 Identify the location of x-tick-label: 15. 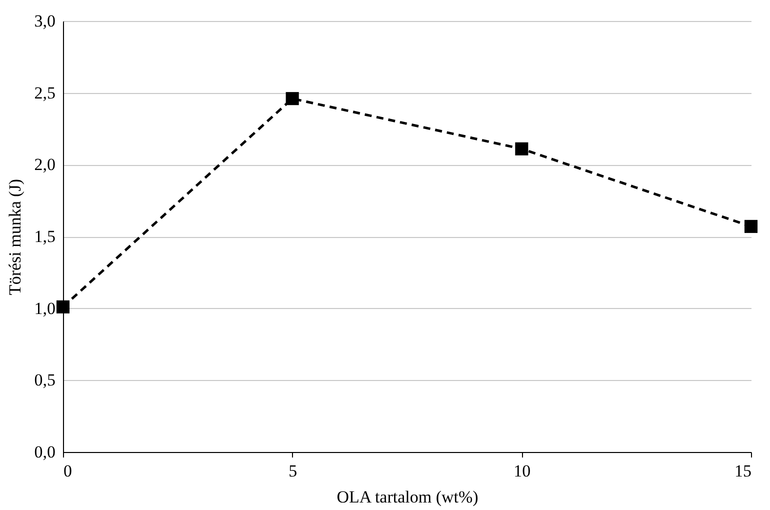
(743, 471).